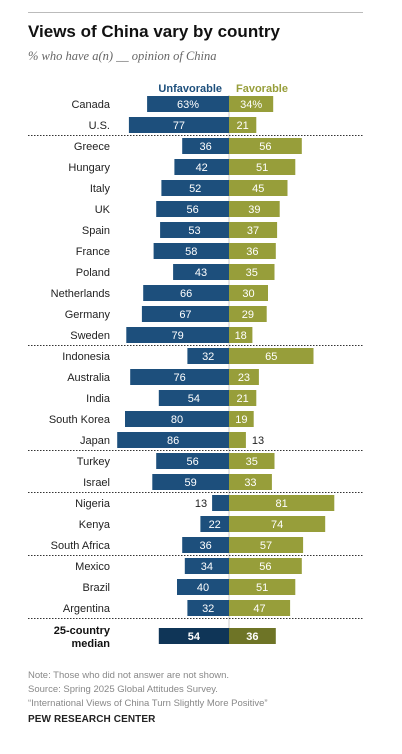 The height and width of the screenshot is (754, 402). I want to click on value-unfavorable: 34, so click(207, 567).